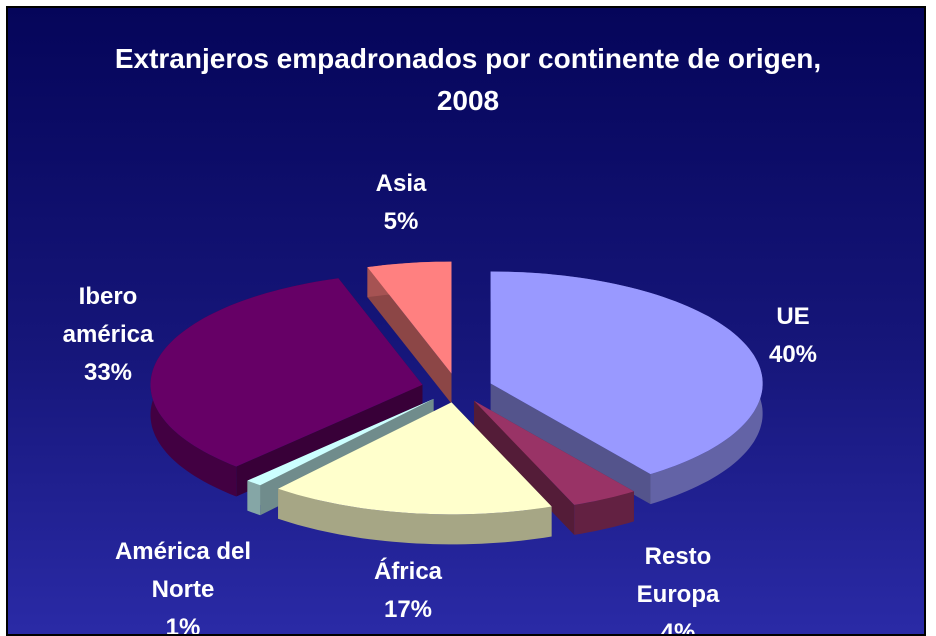  What do you see at coordinates (401, 221) in the screenshot?
I see `value-label: 5%` at bounding box center [401, 221].